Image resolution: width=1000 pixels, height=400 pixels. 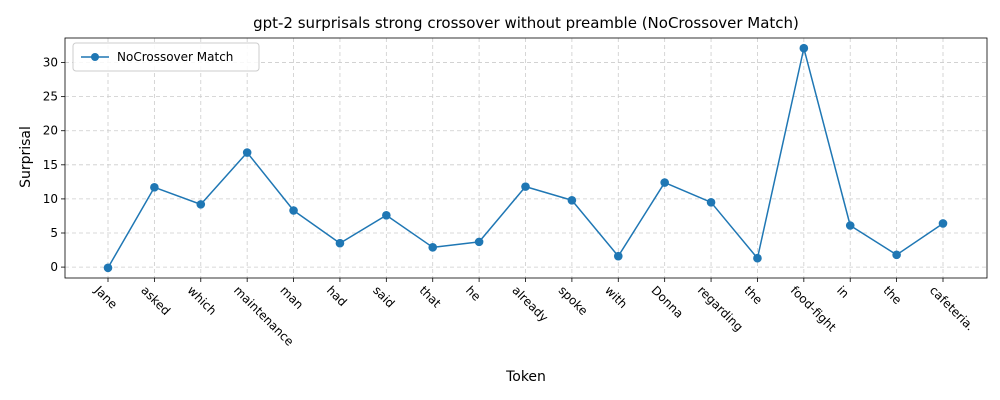 I want to click on x-tick-label: in, so click(x=843, y=292).